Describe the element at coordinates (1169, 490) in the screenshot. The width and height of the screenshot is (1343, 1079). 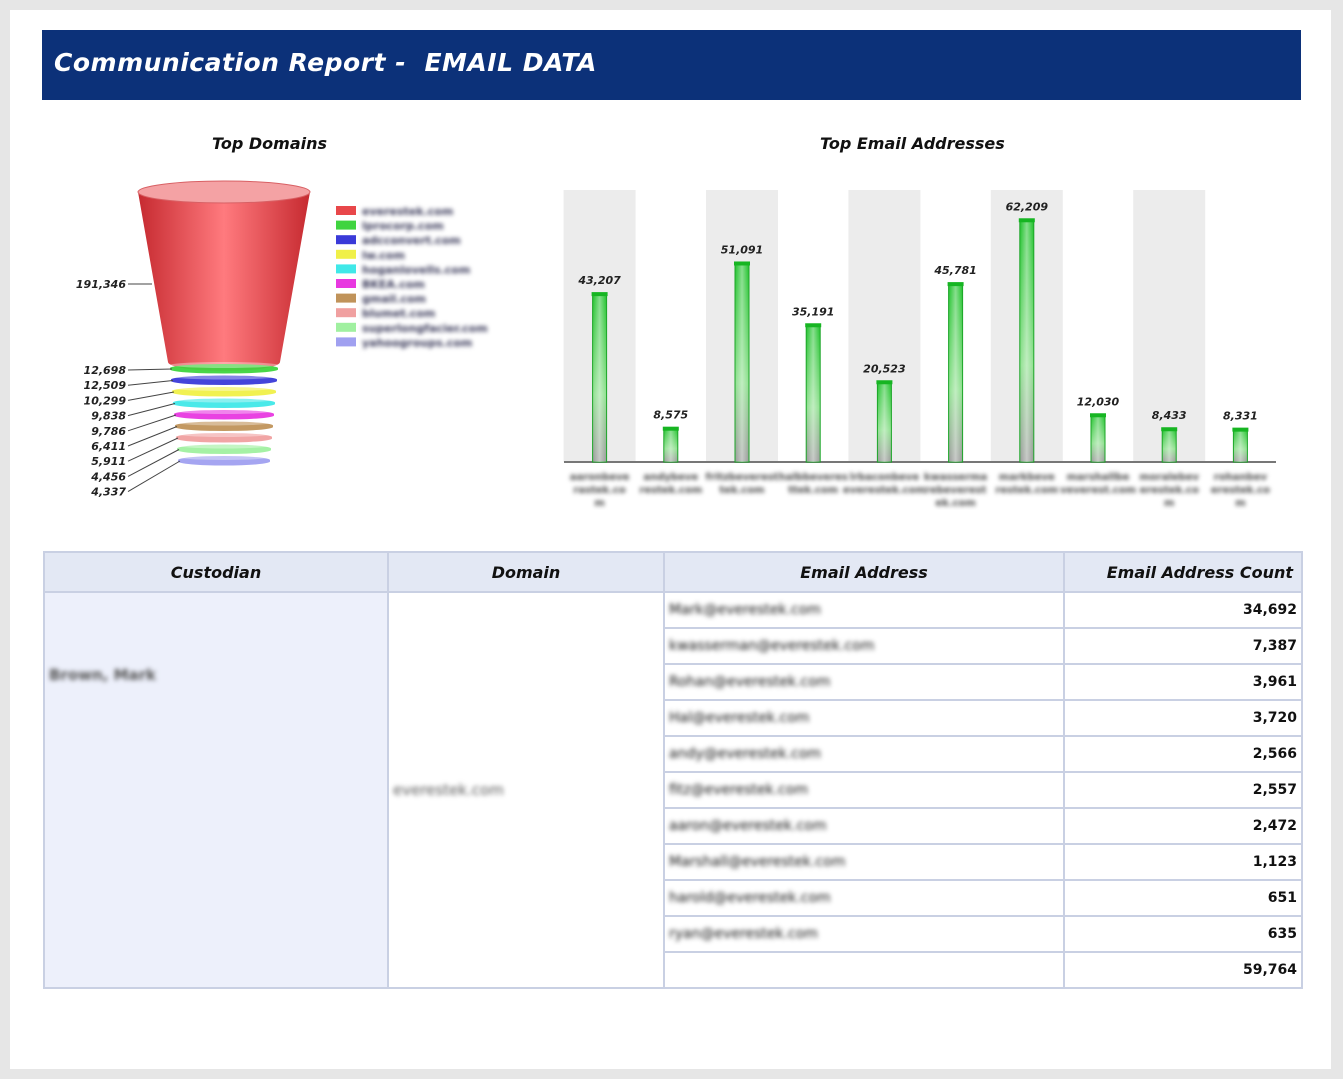
I see `category-label-8: moralebev erestek.co m` at that location.